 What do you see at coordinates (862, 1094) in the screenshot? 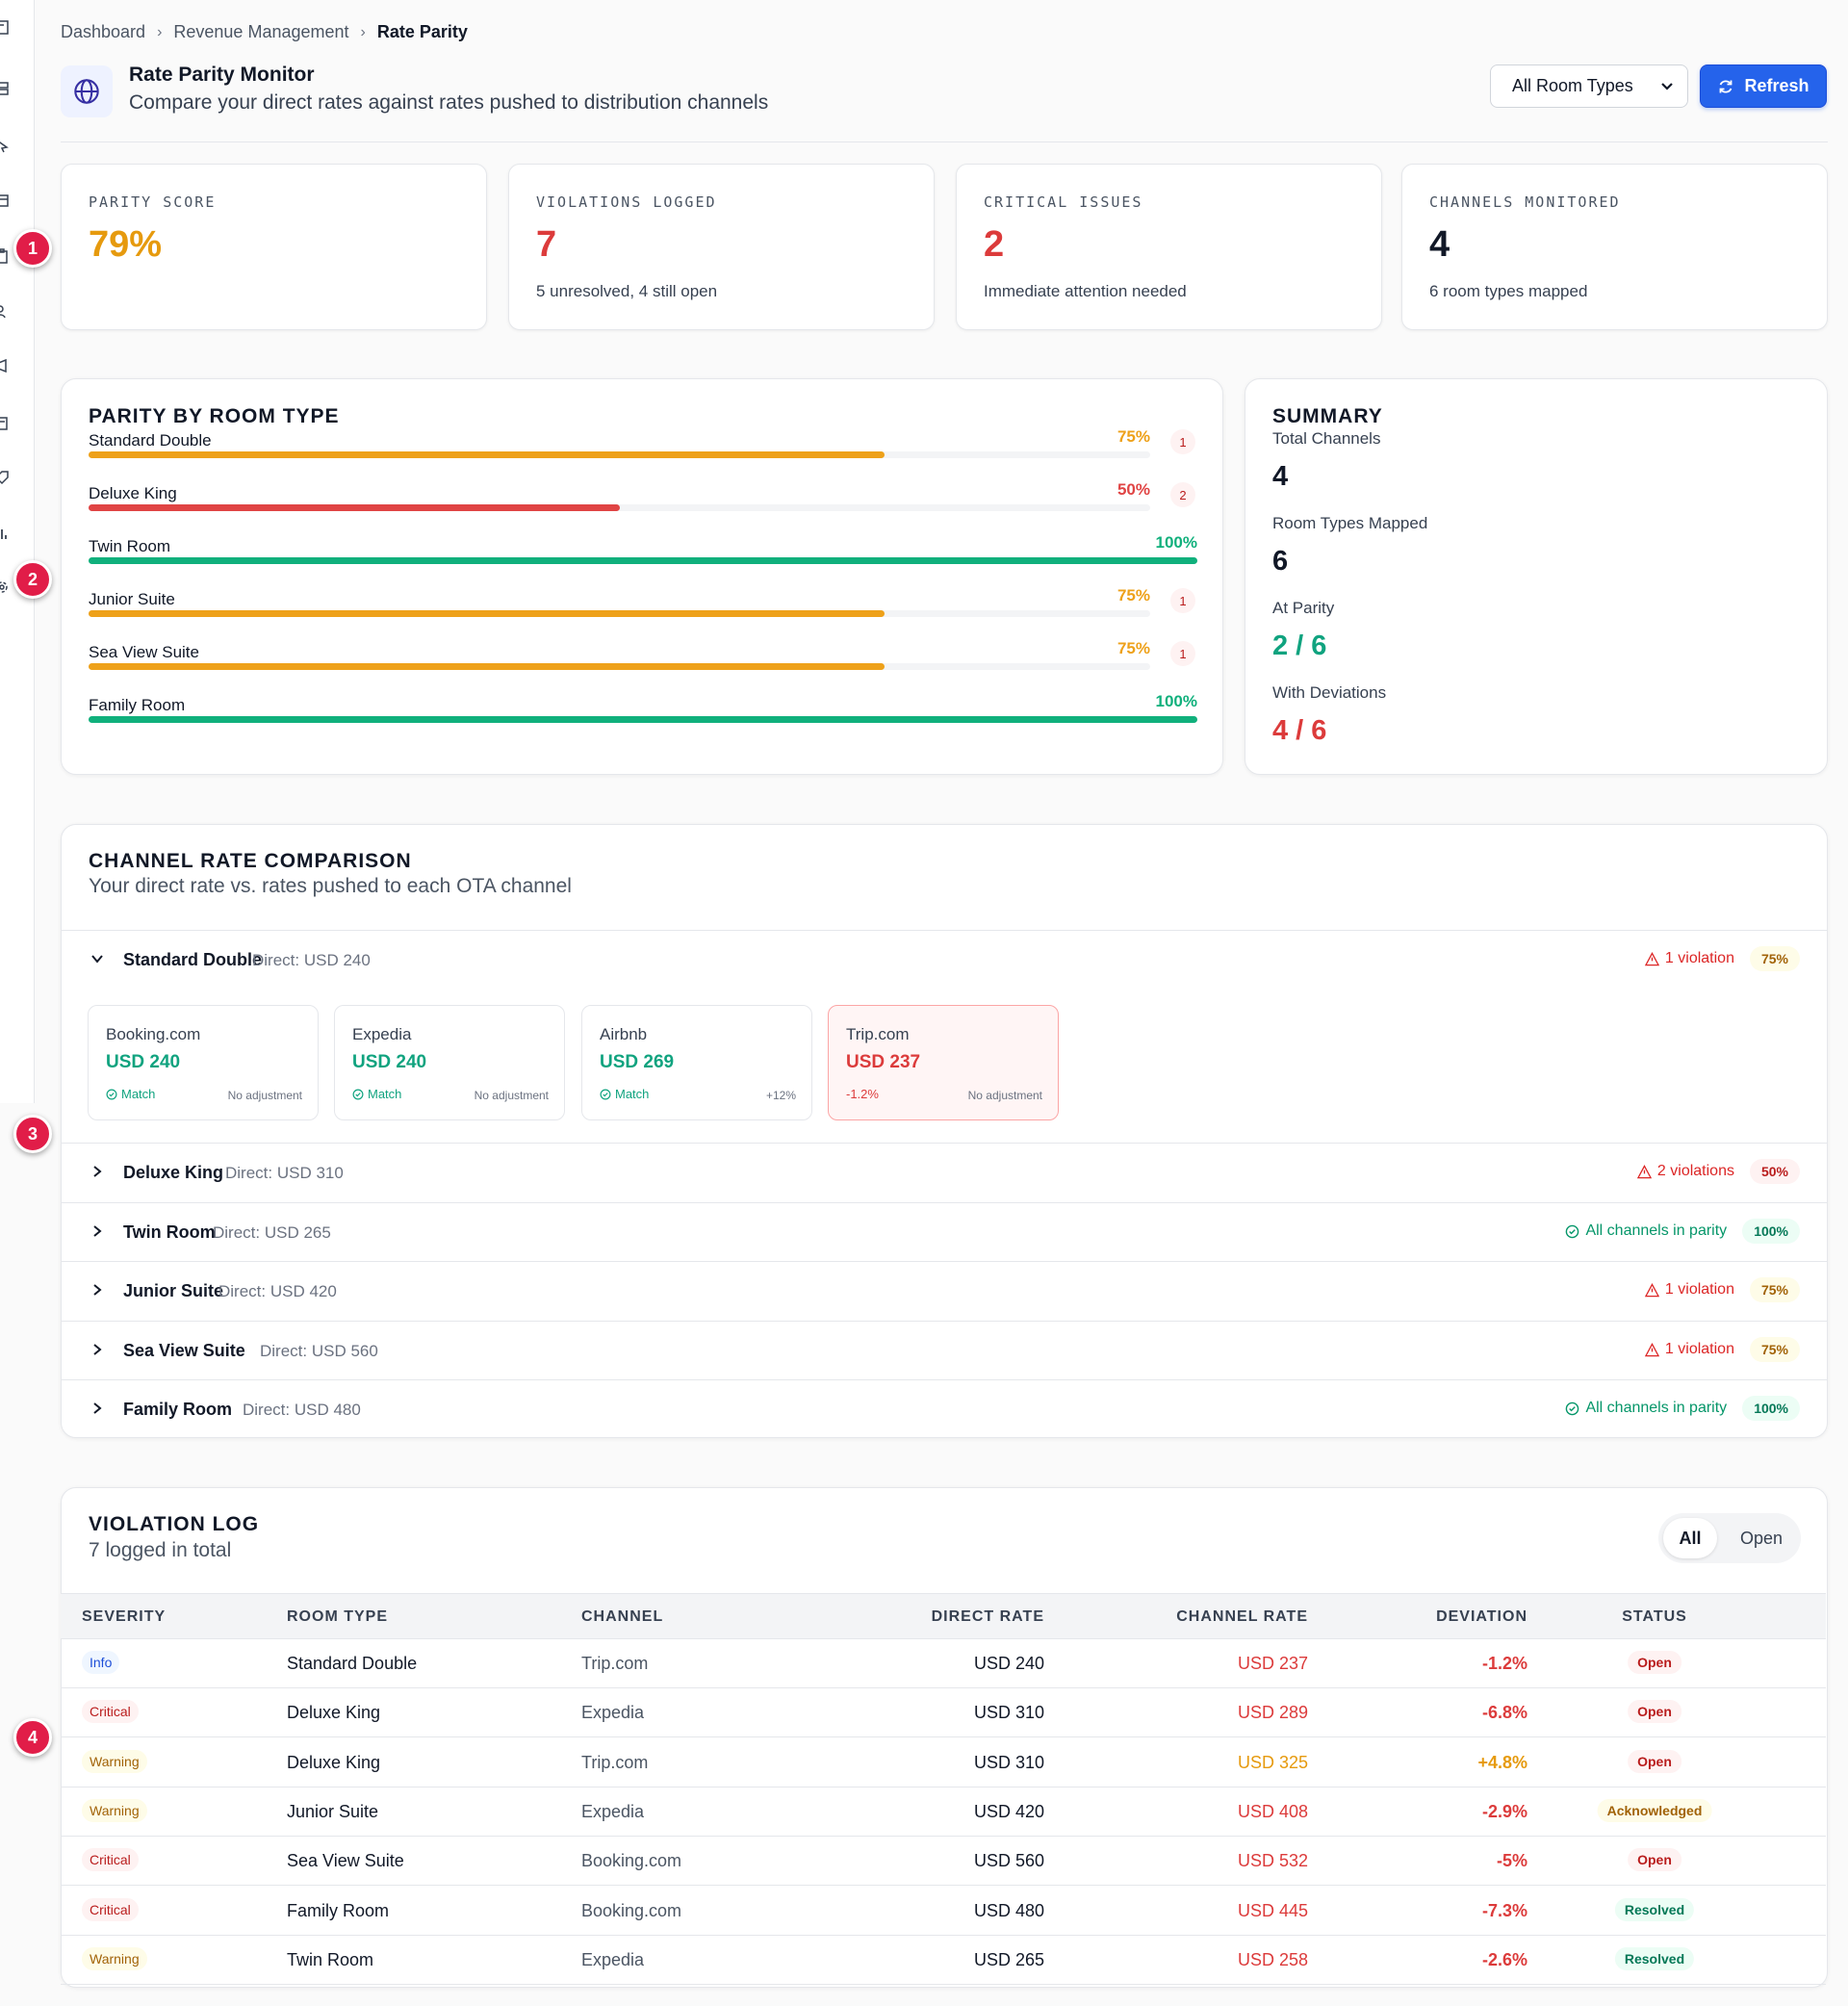
I see `channel-status-text: -1.2%` at bounding box center [862, 1094].